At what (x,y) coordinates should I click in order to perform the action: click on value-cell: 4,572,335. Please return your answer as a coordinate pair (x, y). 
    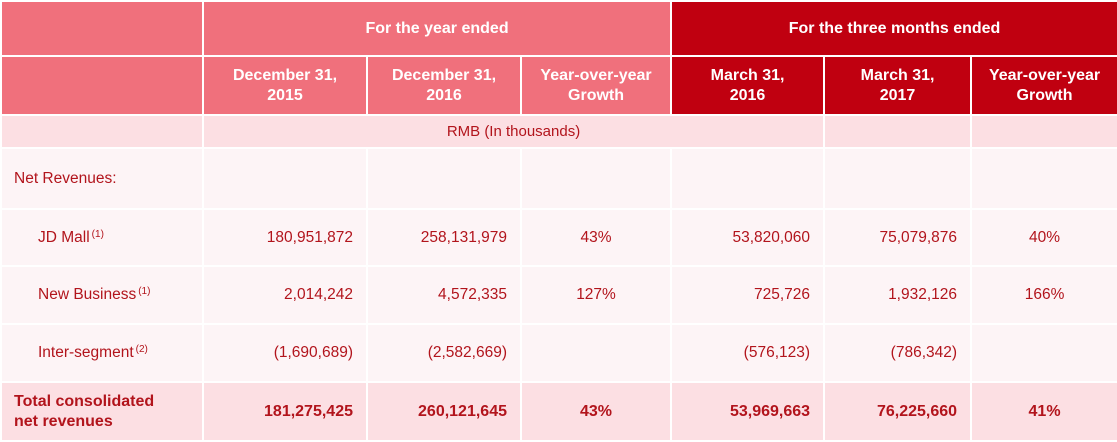
    Looking at the image, I should click on (444, 295).